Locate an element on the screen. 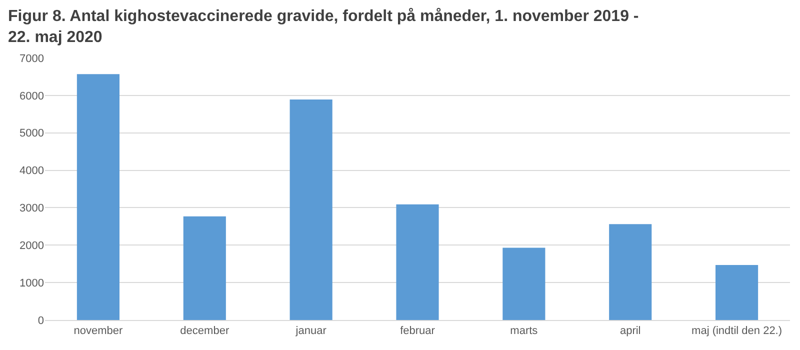  x-tick-label: december is located at coordinates (205, 331).